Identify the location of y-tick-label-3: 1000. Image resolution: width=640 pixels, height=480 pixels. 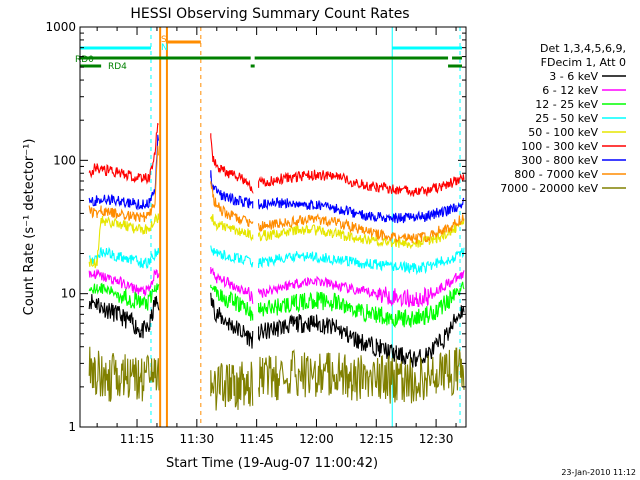
(60, 27).